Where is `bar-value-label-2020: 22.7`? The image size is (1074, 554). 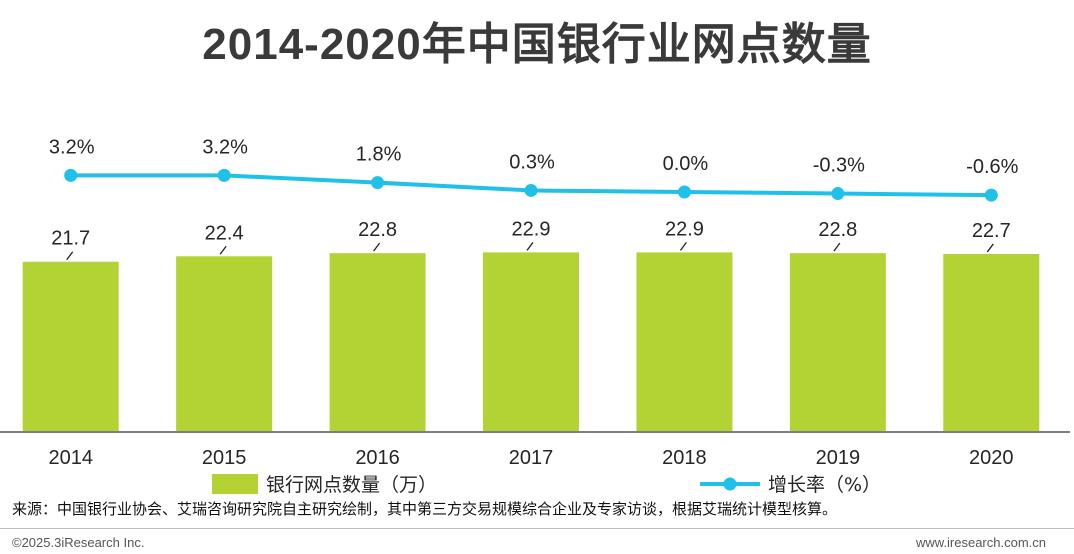
bar-value-label-2020: 22.7 is located at coordinates (991, 231).